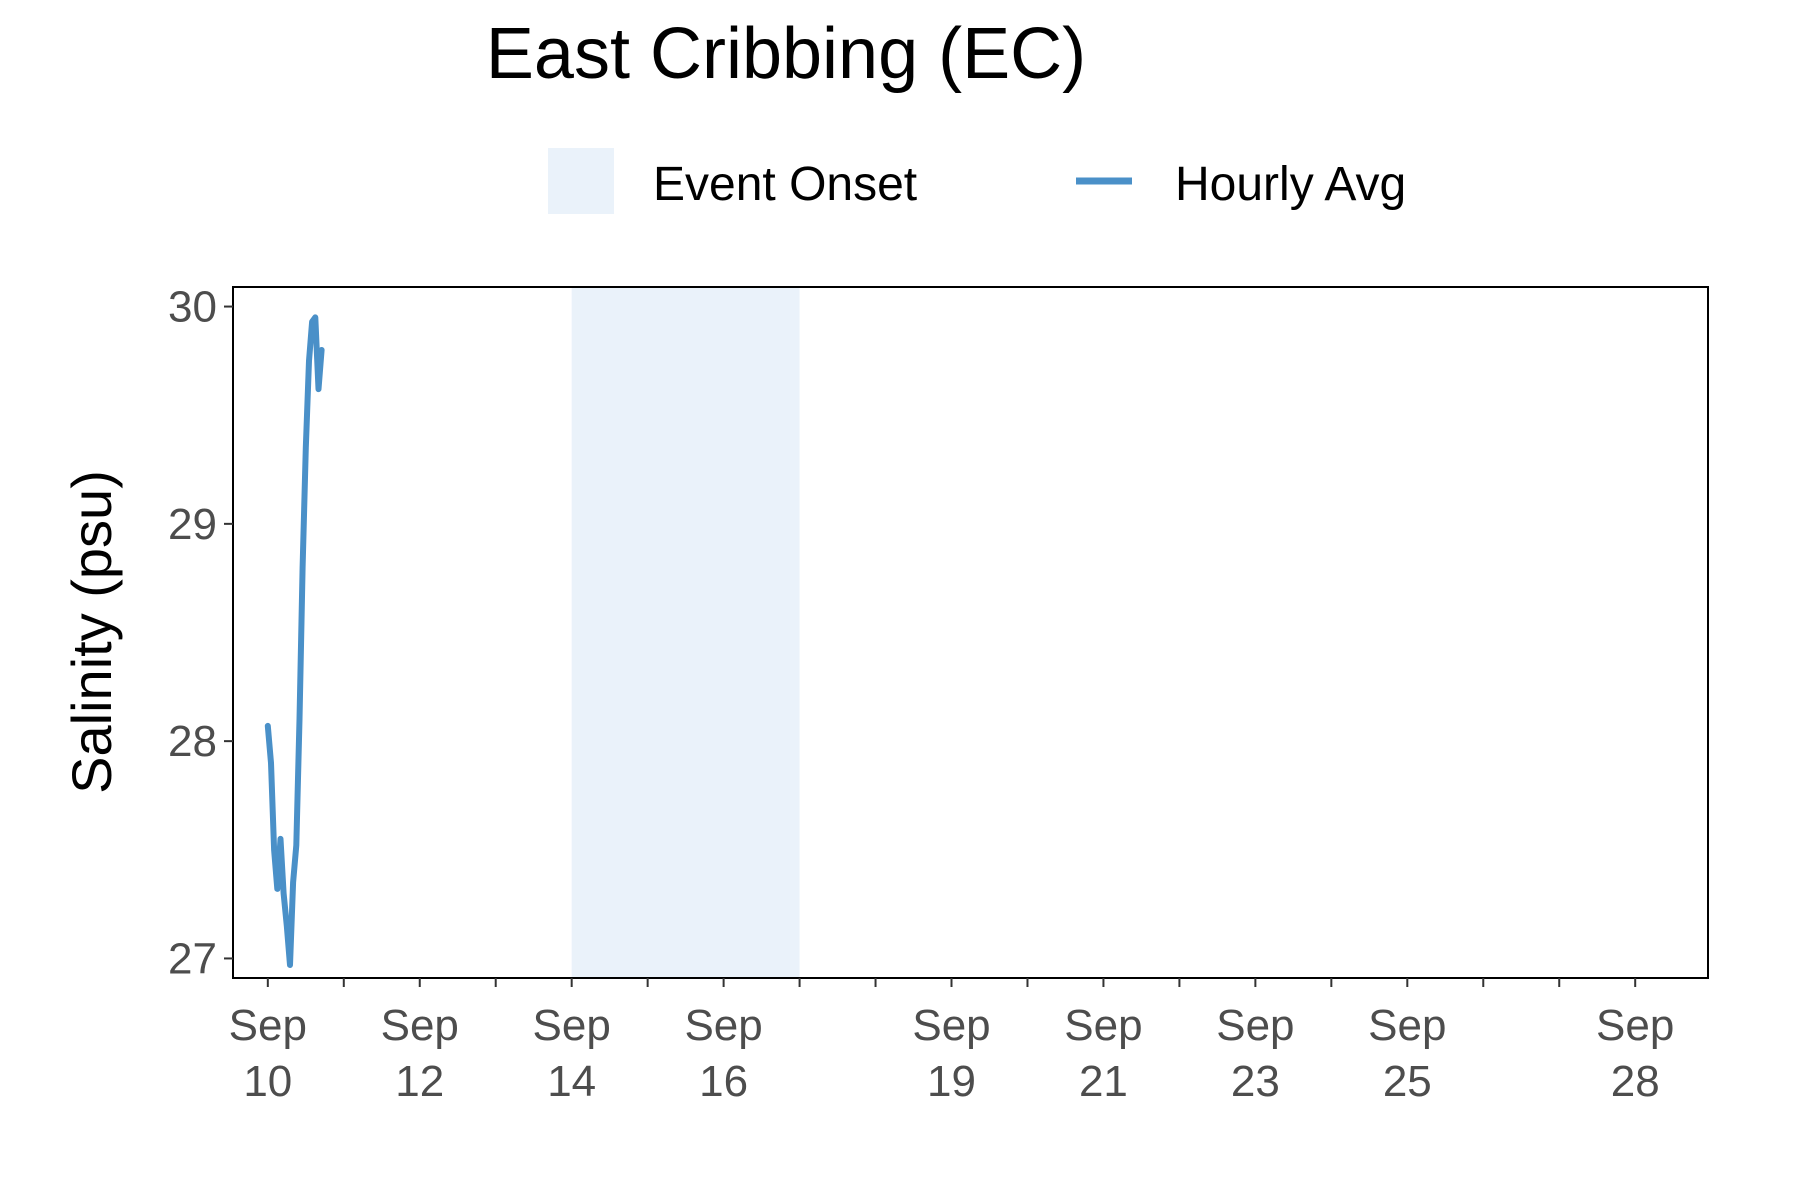 The height and width of the screenshot is (1200, 1800). I want to click on x-tick-label-day-4: 19, so click(951, 1081).